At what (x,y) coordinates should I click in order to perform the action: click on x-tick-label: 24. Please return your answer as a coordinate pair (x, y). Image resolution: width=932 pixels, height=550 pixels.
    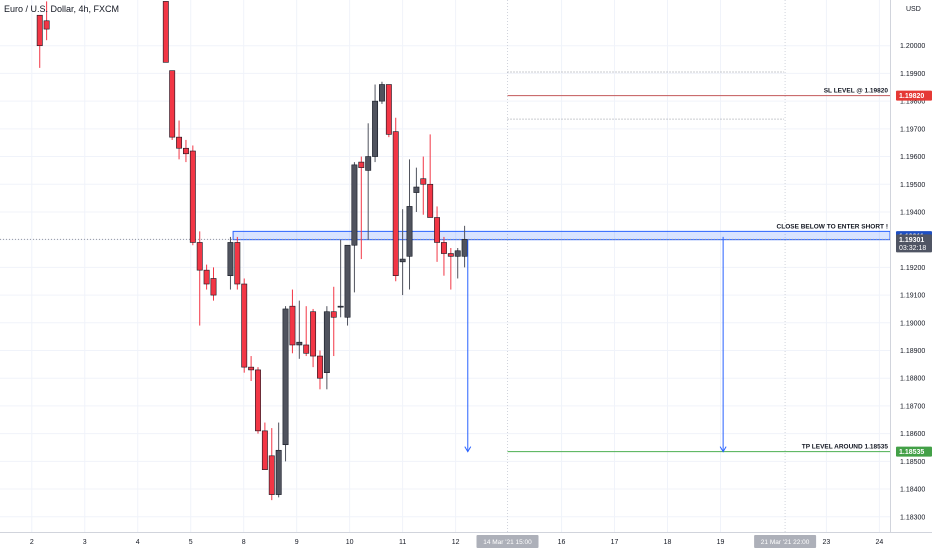
    Looking at the image, I should click on (880, 542).